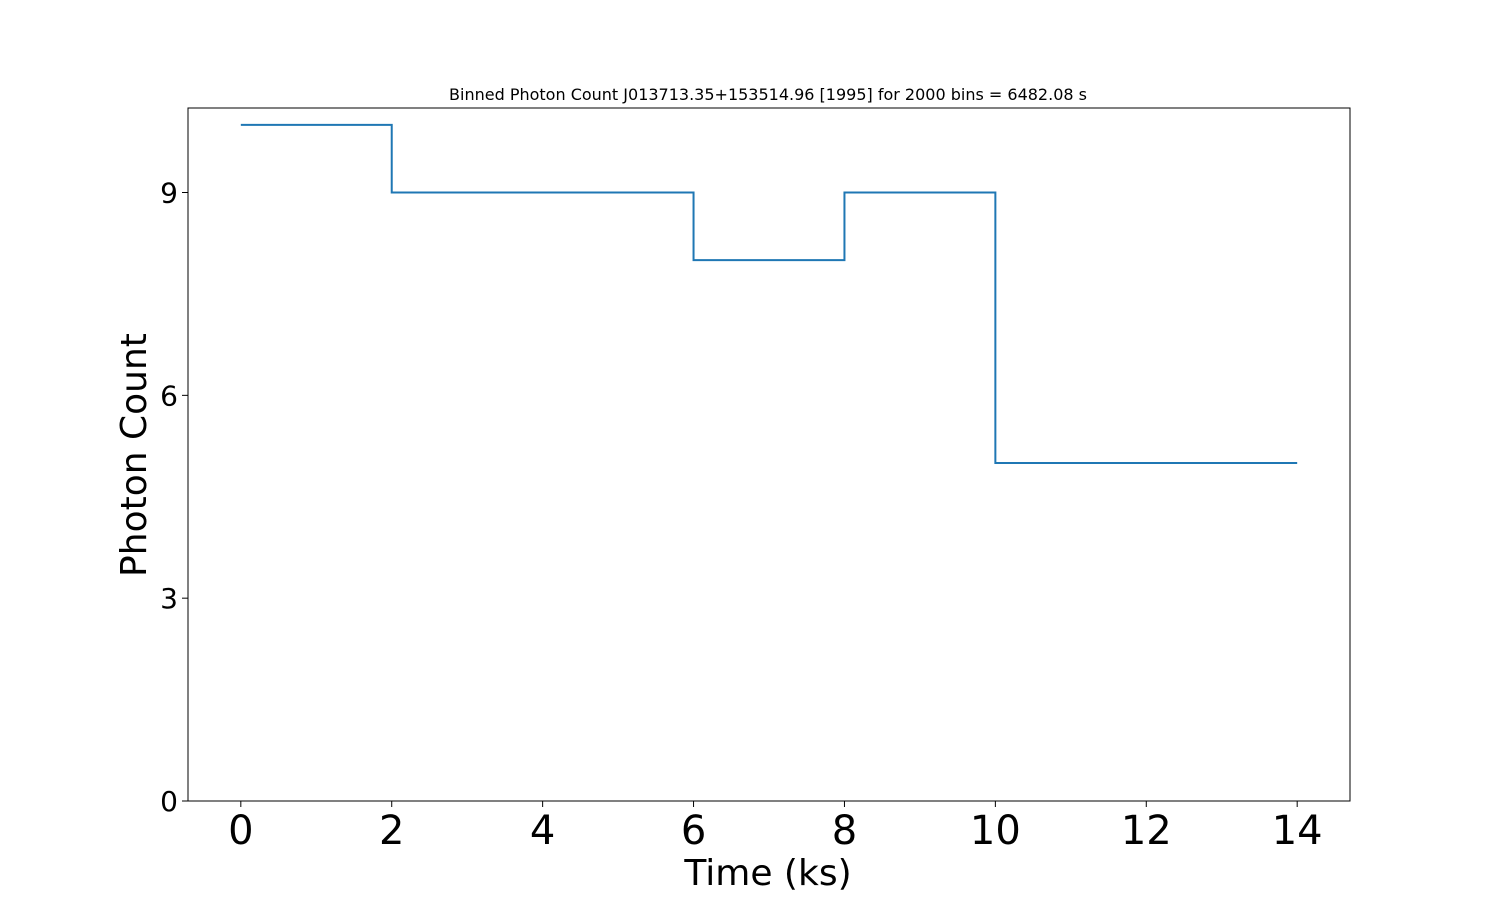  What do you see at coordinates (169, 395) in the screenshot?
I see `y-tick-label: 6` at bounding box center [169, 395].